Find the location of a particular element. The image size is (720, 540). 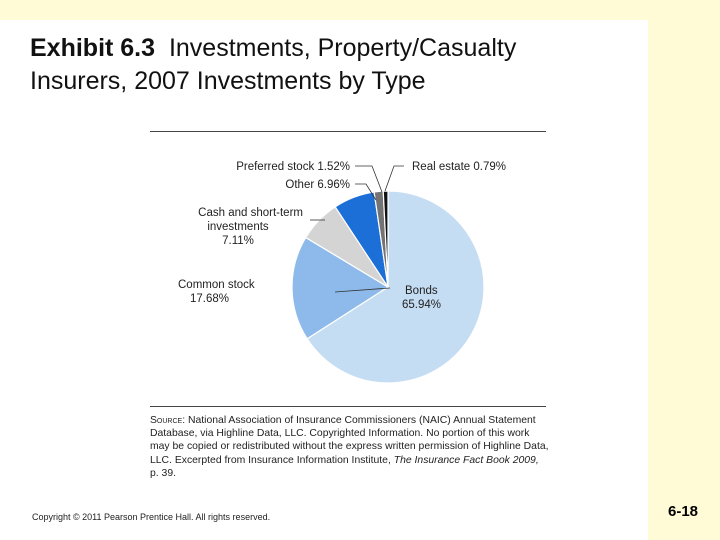

bottom-rule is located at coordinates (348, 406).